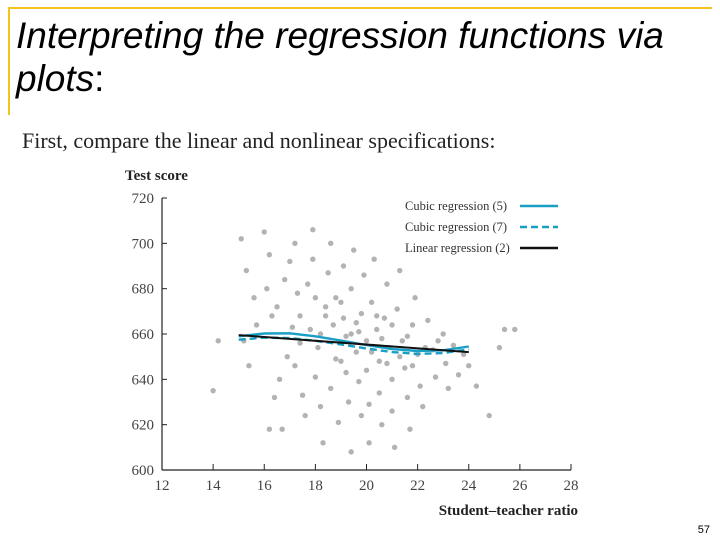 The width and height of the screenshot is (720, 545). Describe the element at coordinates (143, 335) in the screenshot. I see `y-tick-label: 660` at that location.